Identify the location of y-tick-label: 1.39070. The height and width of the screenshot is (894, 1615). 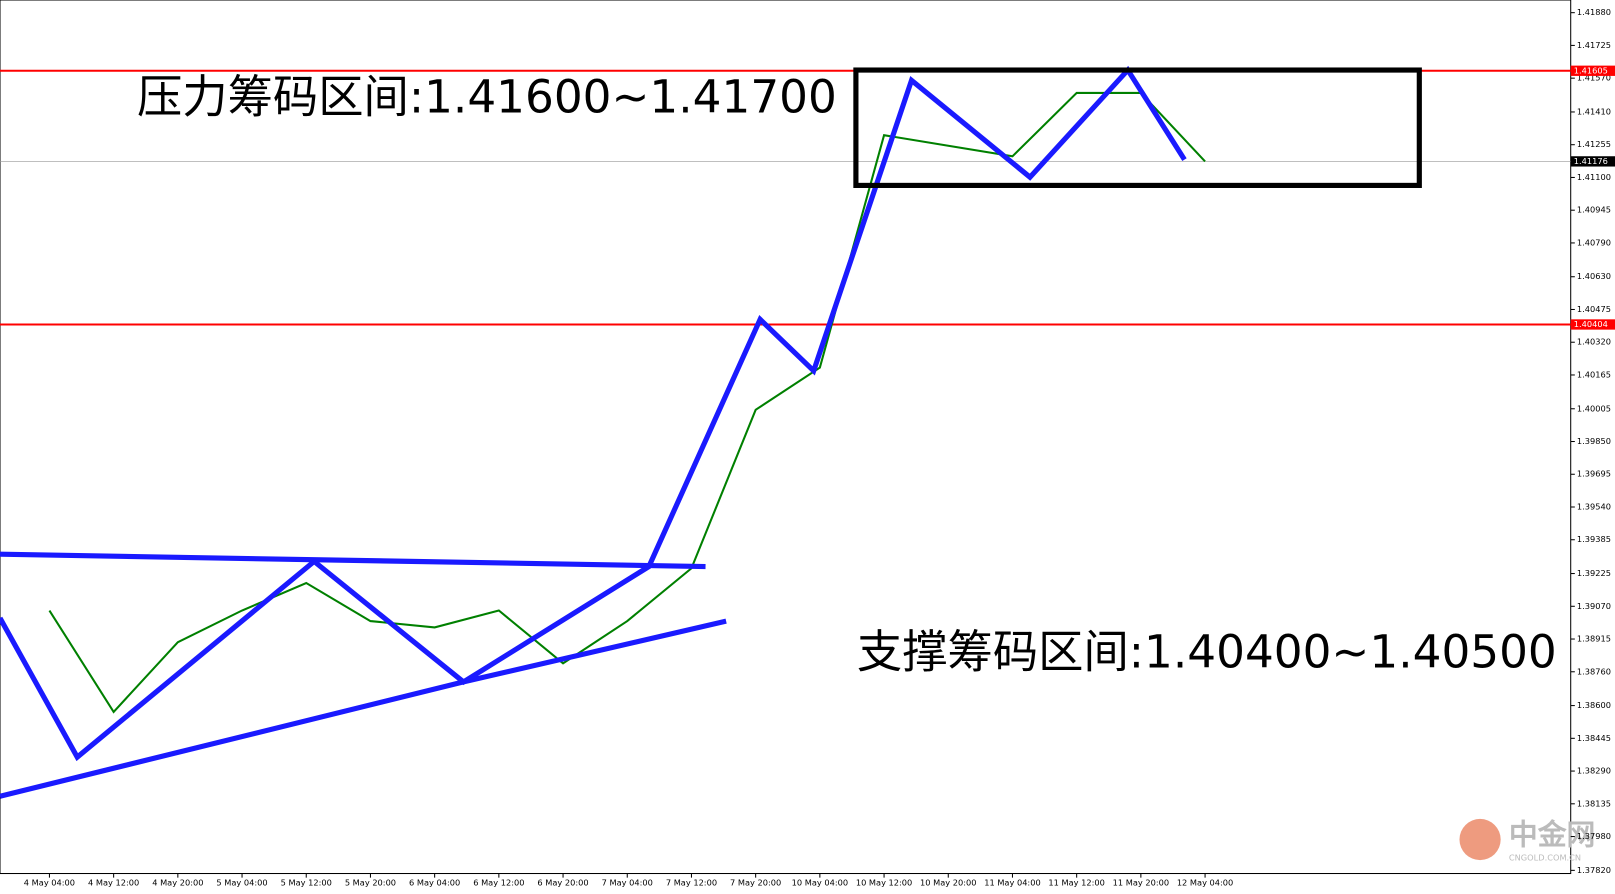
(1594, 606).